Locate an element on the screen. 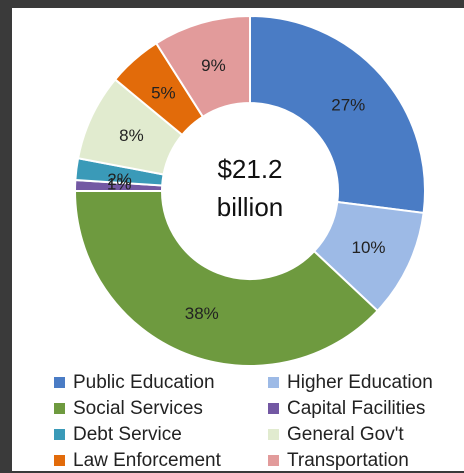 The image size is (464, 473). legend-item-capital-facilities: Capital Facilities is located at coordinates (366, 408).